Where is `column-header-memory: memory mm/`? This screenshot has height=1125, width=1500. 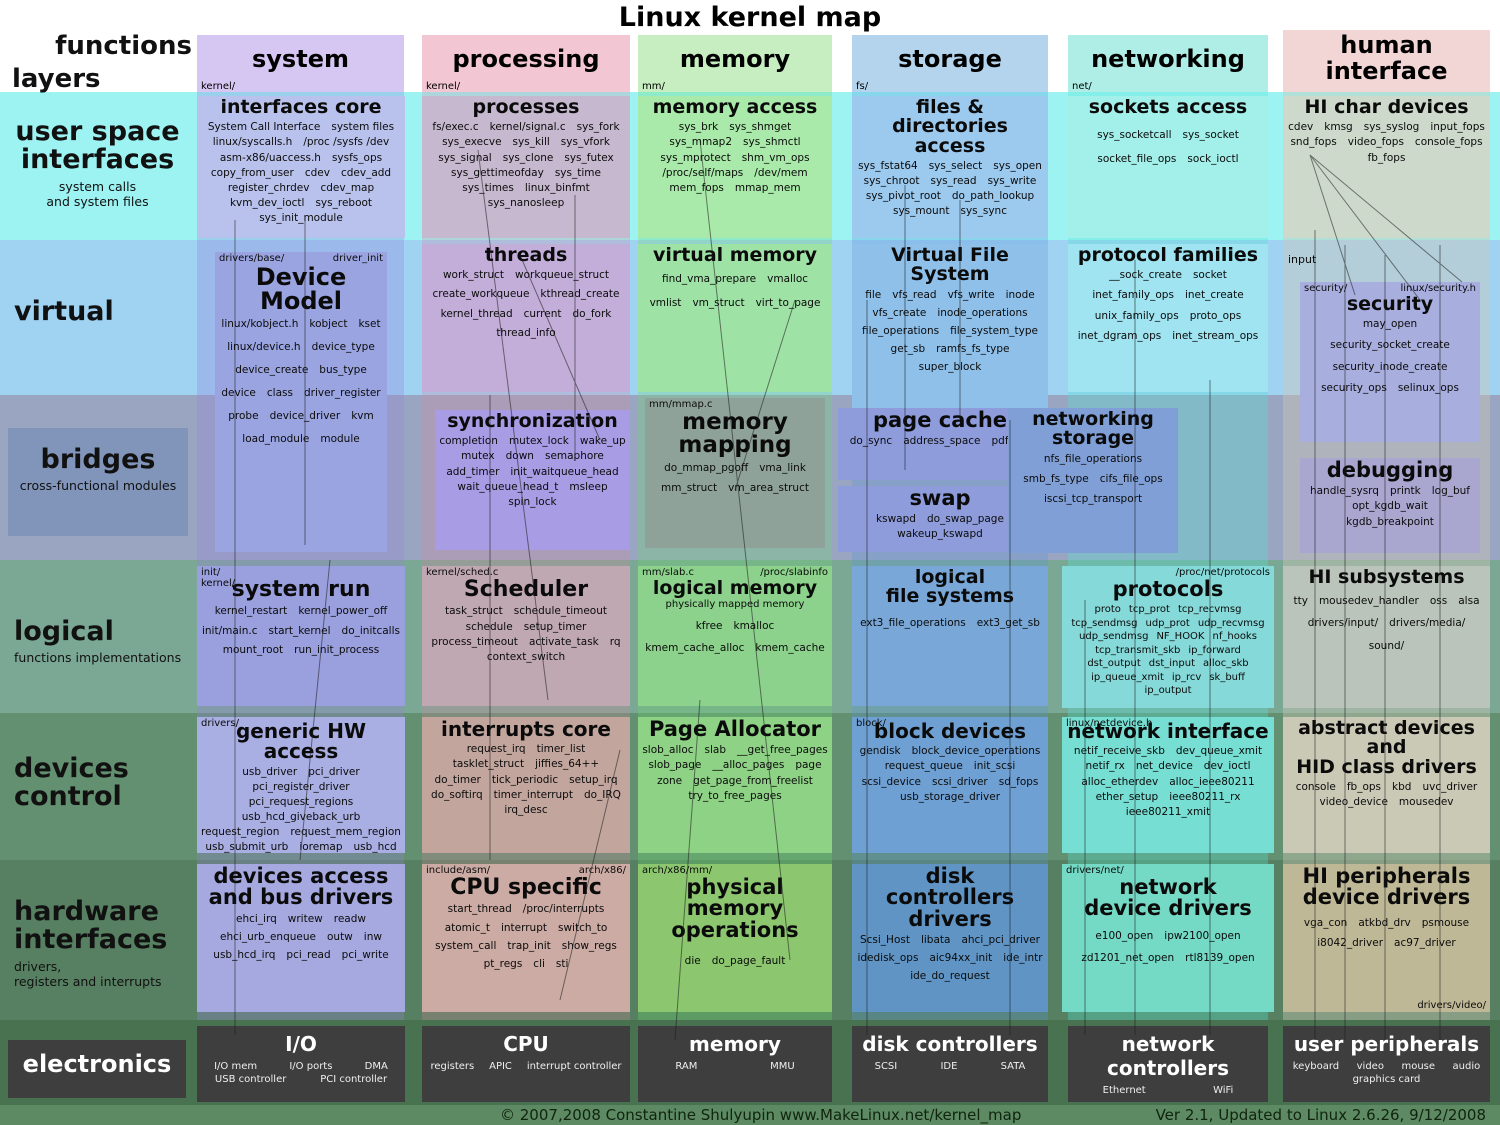
column-header-memory: memory mm/ is located at coordinates (735, 63).